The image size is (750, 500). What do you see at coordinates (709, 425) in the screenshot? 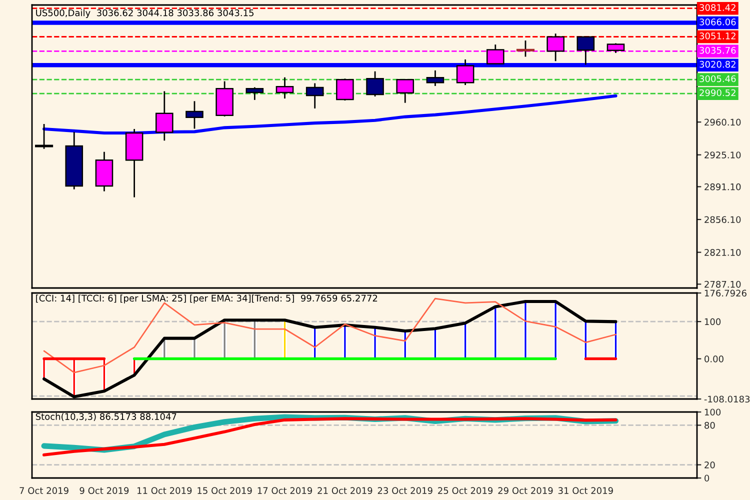
I see `y-tick-label: 80` at bounding box center [709, 425].